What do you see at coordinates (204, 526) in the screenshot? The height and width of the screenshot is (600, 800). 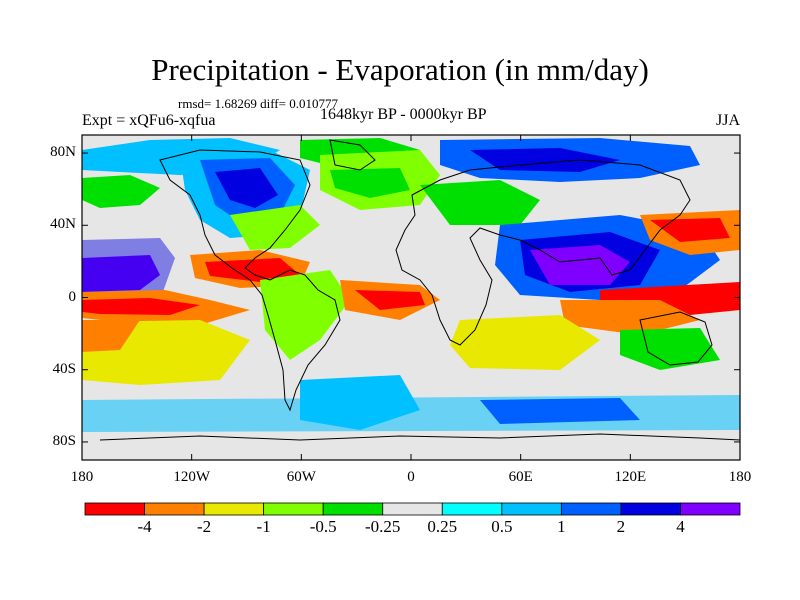 I see `colorbar-label: -2` at bounding box center [204, 526].